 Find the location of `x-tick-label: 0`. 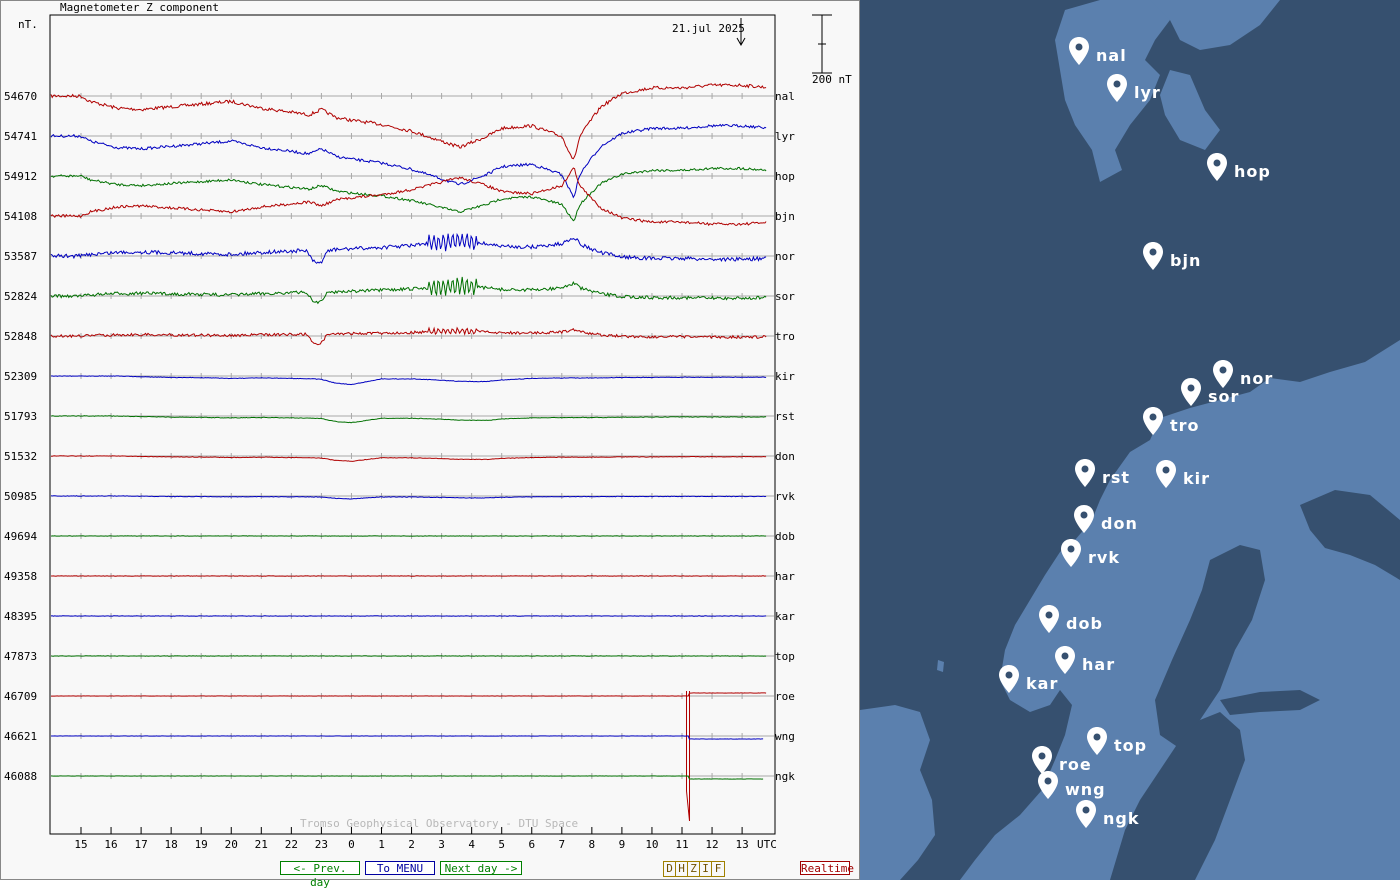

x-tick-label: 0 is located at coordinates (351, 844).